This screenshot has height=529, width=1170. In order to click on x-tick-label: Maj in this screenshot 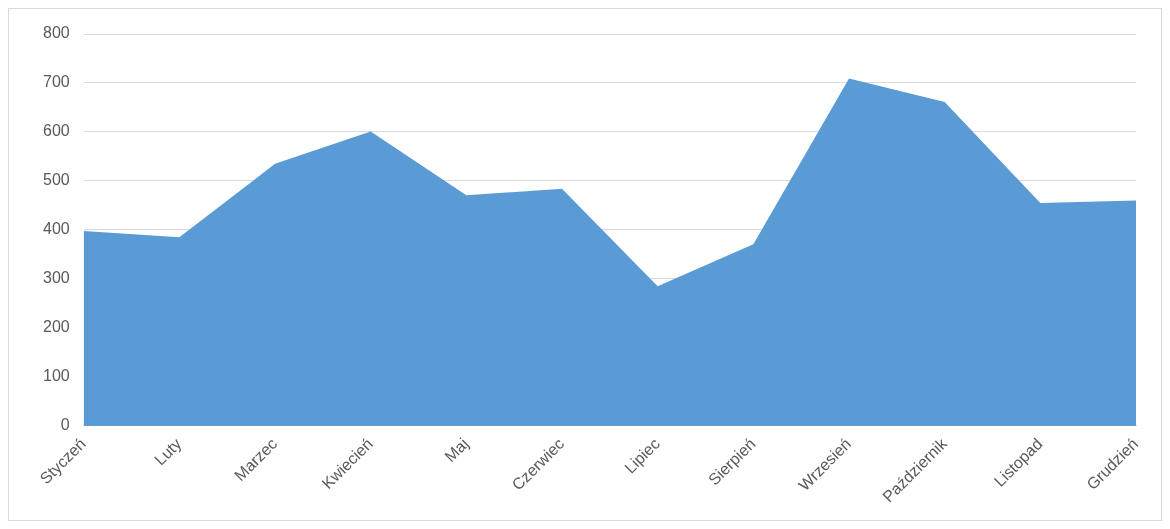, I will do `click(456, 450)`.